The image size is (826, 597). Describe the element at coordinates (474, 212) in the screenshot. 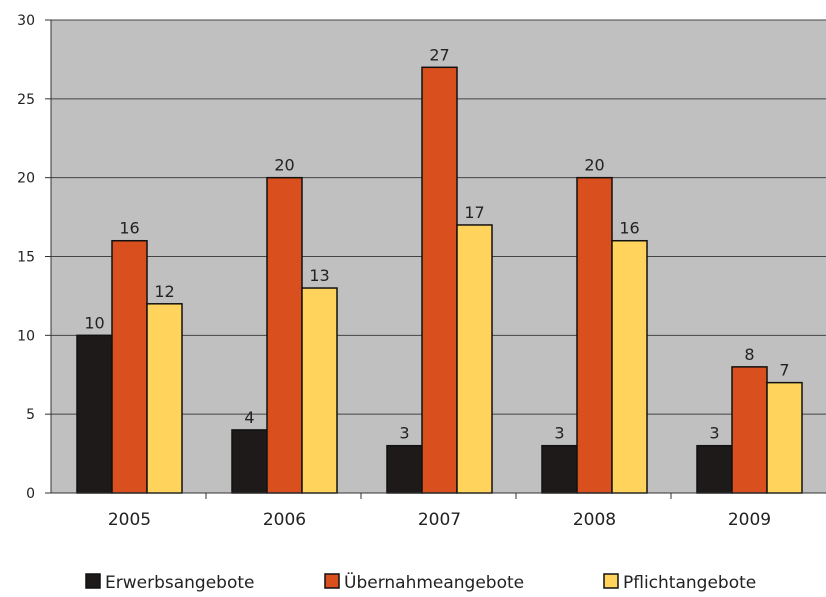

I see `data-label: 17` at that location.